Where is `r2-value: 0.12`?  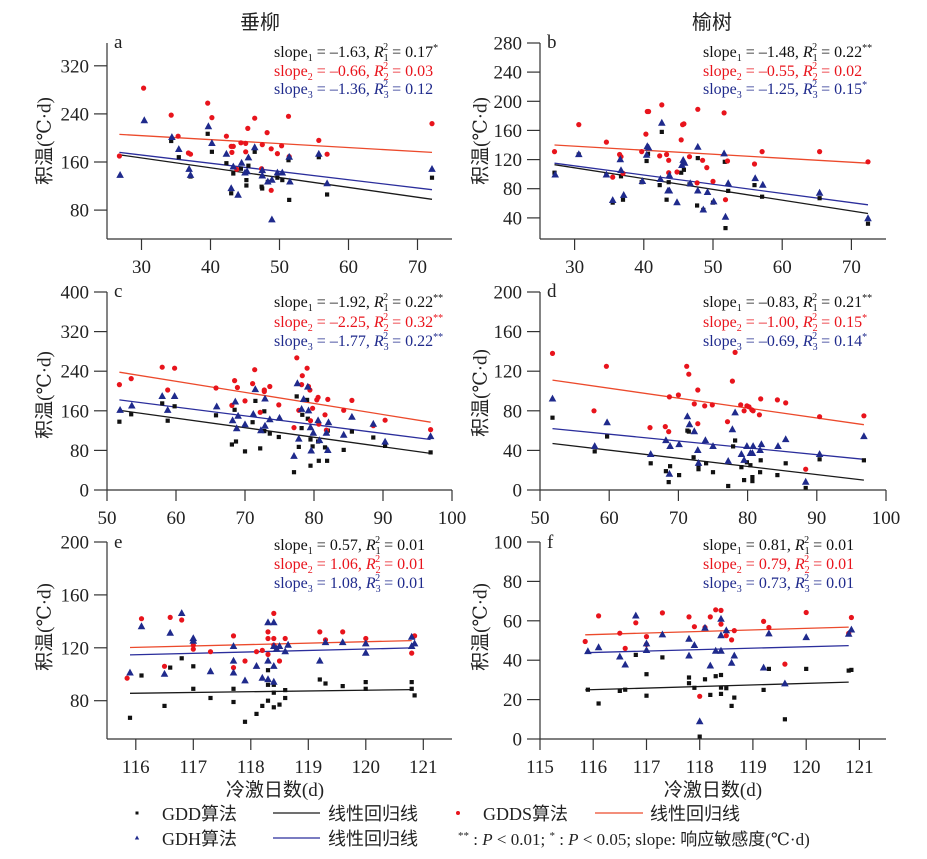 r2-value: 0.12 is located at coordinates (419, 89).